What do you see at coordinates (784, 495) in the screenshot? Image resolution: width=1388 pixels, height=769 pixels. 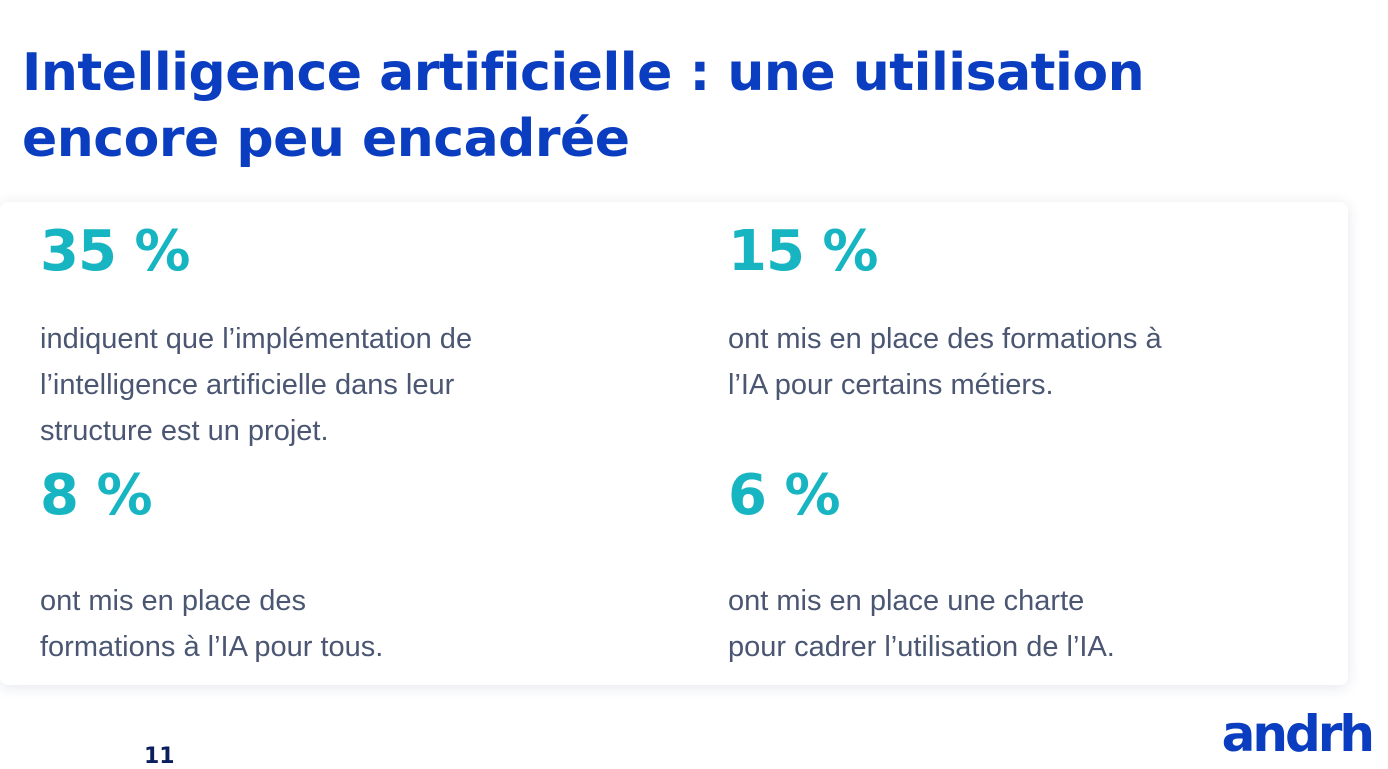 I see `stat-value: 6 %` at bounding box center [784, 495].